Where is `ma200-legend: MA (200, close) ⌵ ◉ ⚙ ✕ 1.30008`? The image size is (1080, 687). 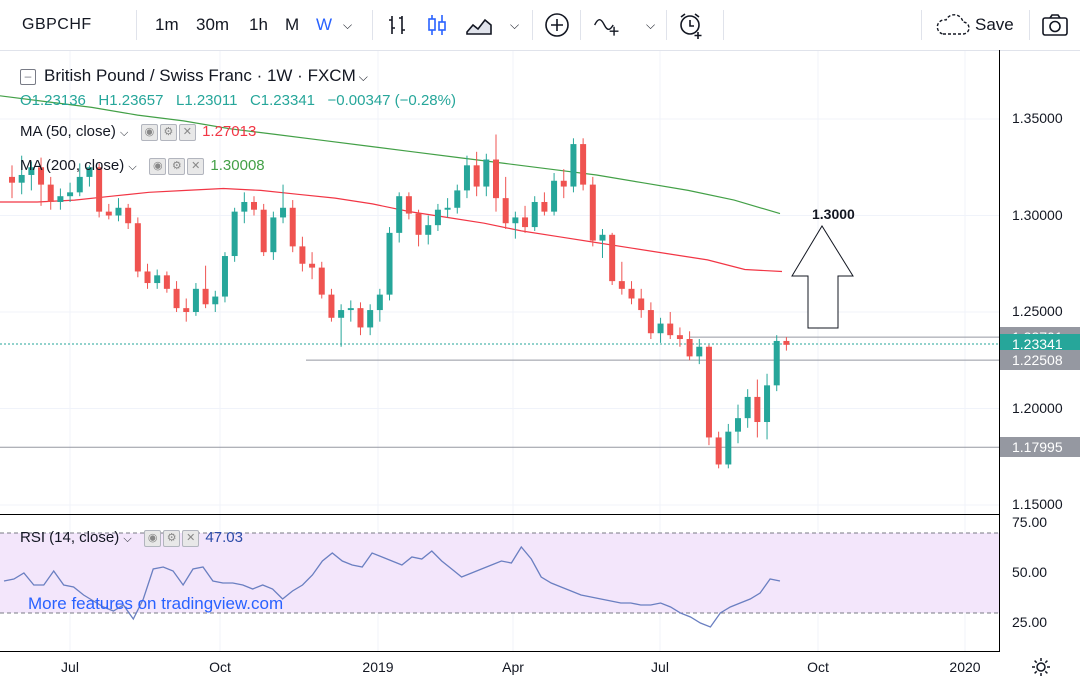
ma200-legend: MA (200, close) ⌵ ◉ ⚙ ✕ 1.30008 is located at coordinates (142, 166).